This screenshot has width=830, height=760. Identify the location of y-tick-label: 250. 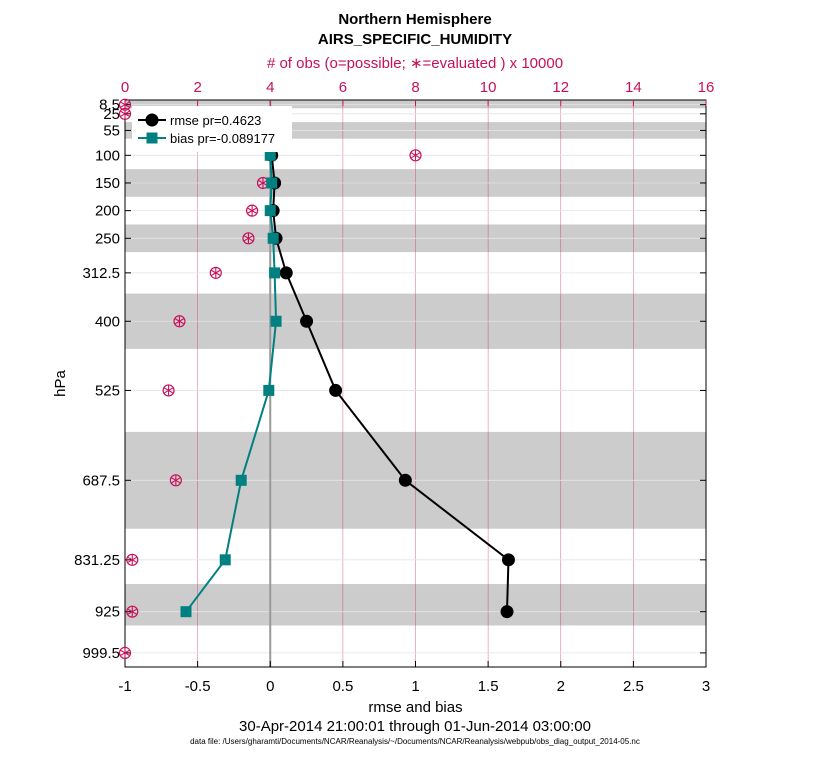
(107, 238).